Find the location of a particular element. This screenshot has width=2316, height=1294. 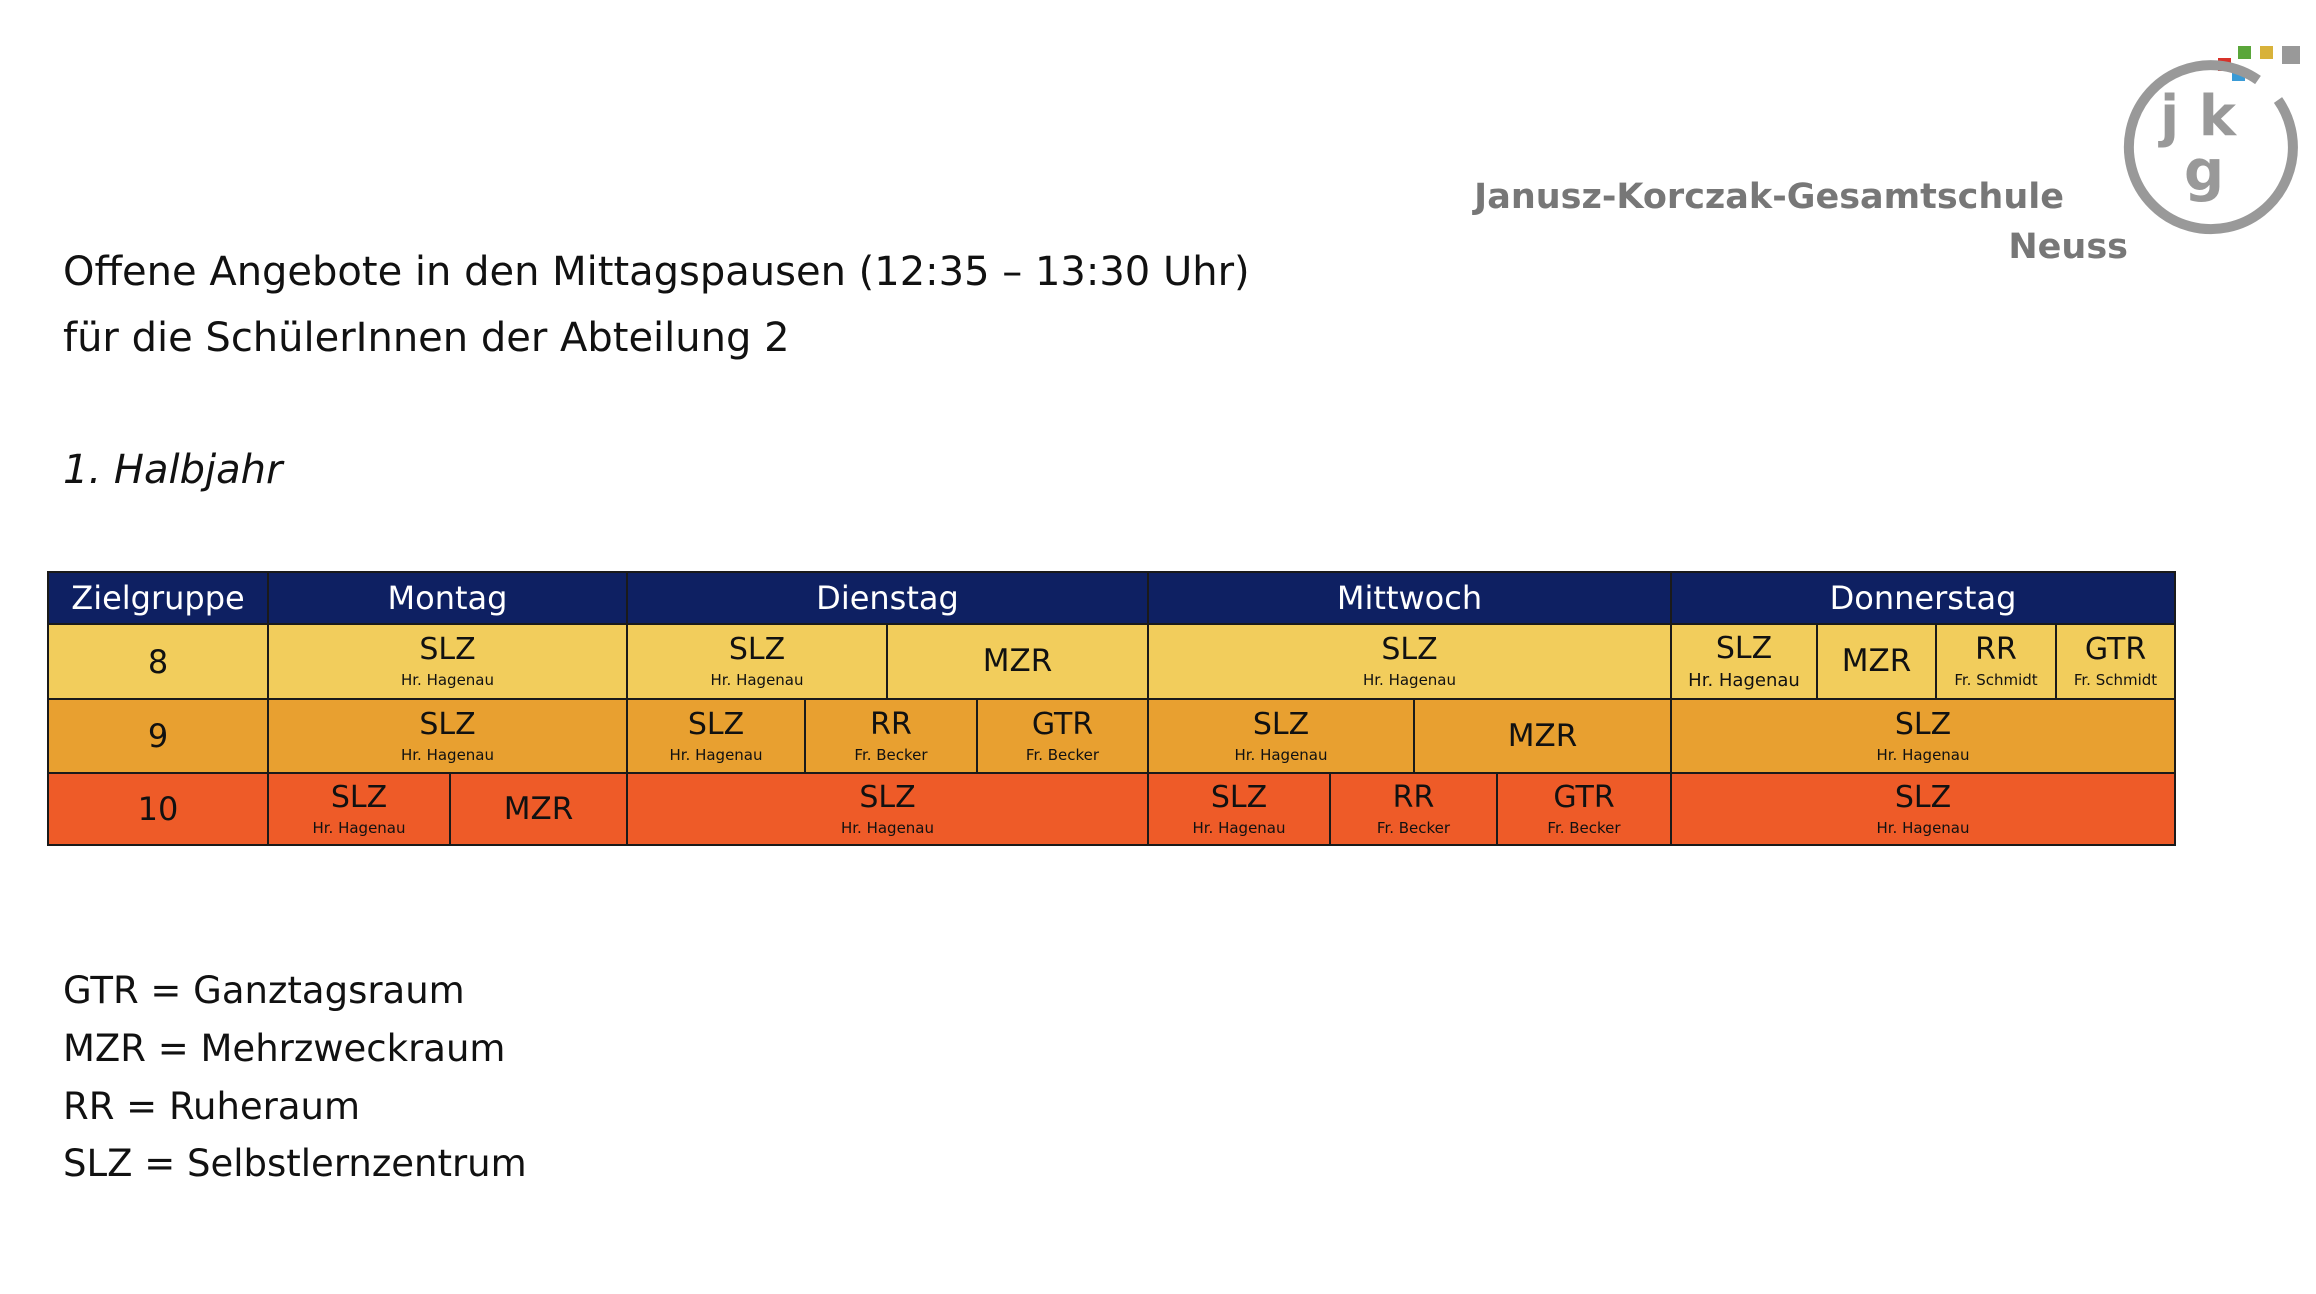

row-9-group: 9 is located at coordinates (158, 736).